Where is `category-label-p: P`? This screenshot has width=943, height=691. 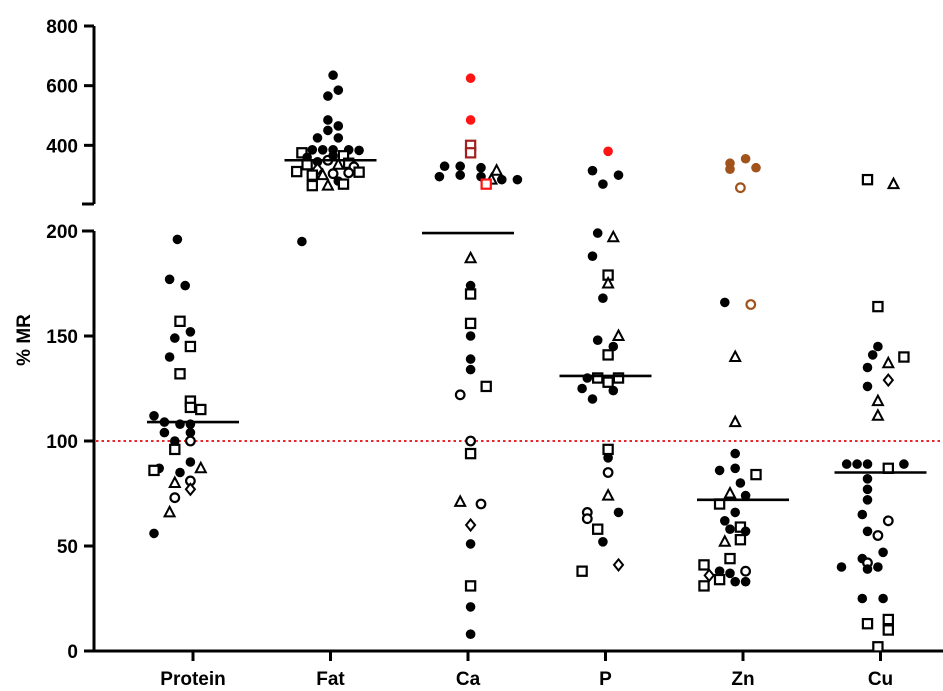
category-label-p: P is located at coordinates (605, 679).